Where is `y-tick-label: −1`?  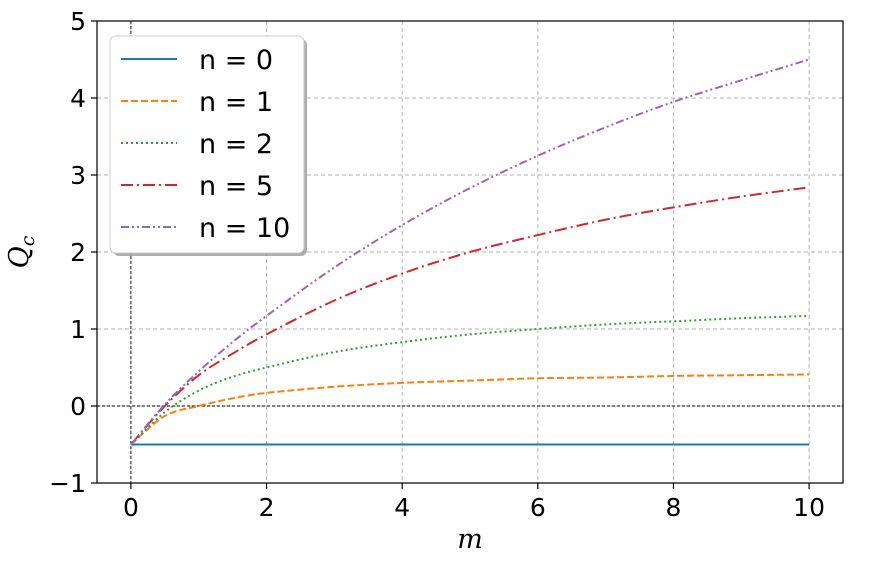 y-tick-label: −1 is located at coordinates (67, 483).